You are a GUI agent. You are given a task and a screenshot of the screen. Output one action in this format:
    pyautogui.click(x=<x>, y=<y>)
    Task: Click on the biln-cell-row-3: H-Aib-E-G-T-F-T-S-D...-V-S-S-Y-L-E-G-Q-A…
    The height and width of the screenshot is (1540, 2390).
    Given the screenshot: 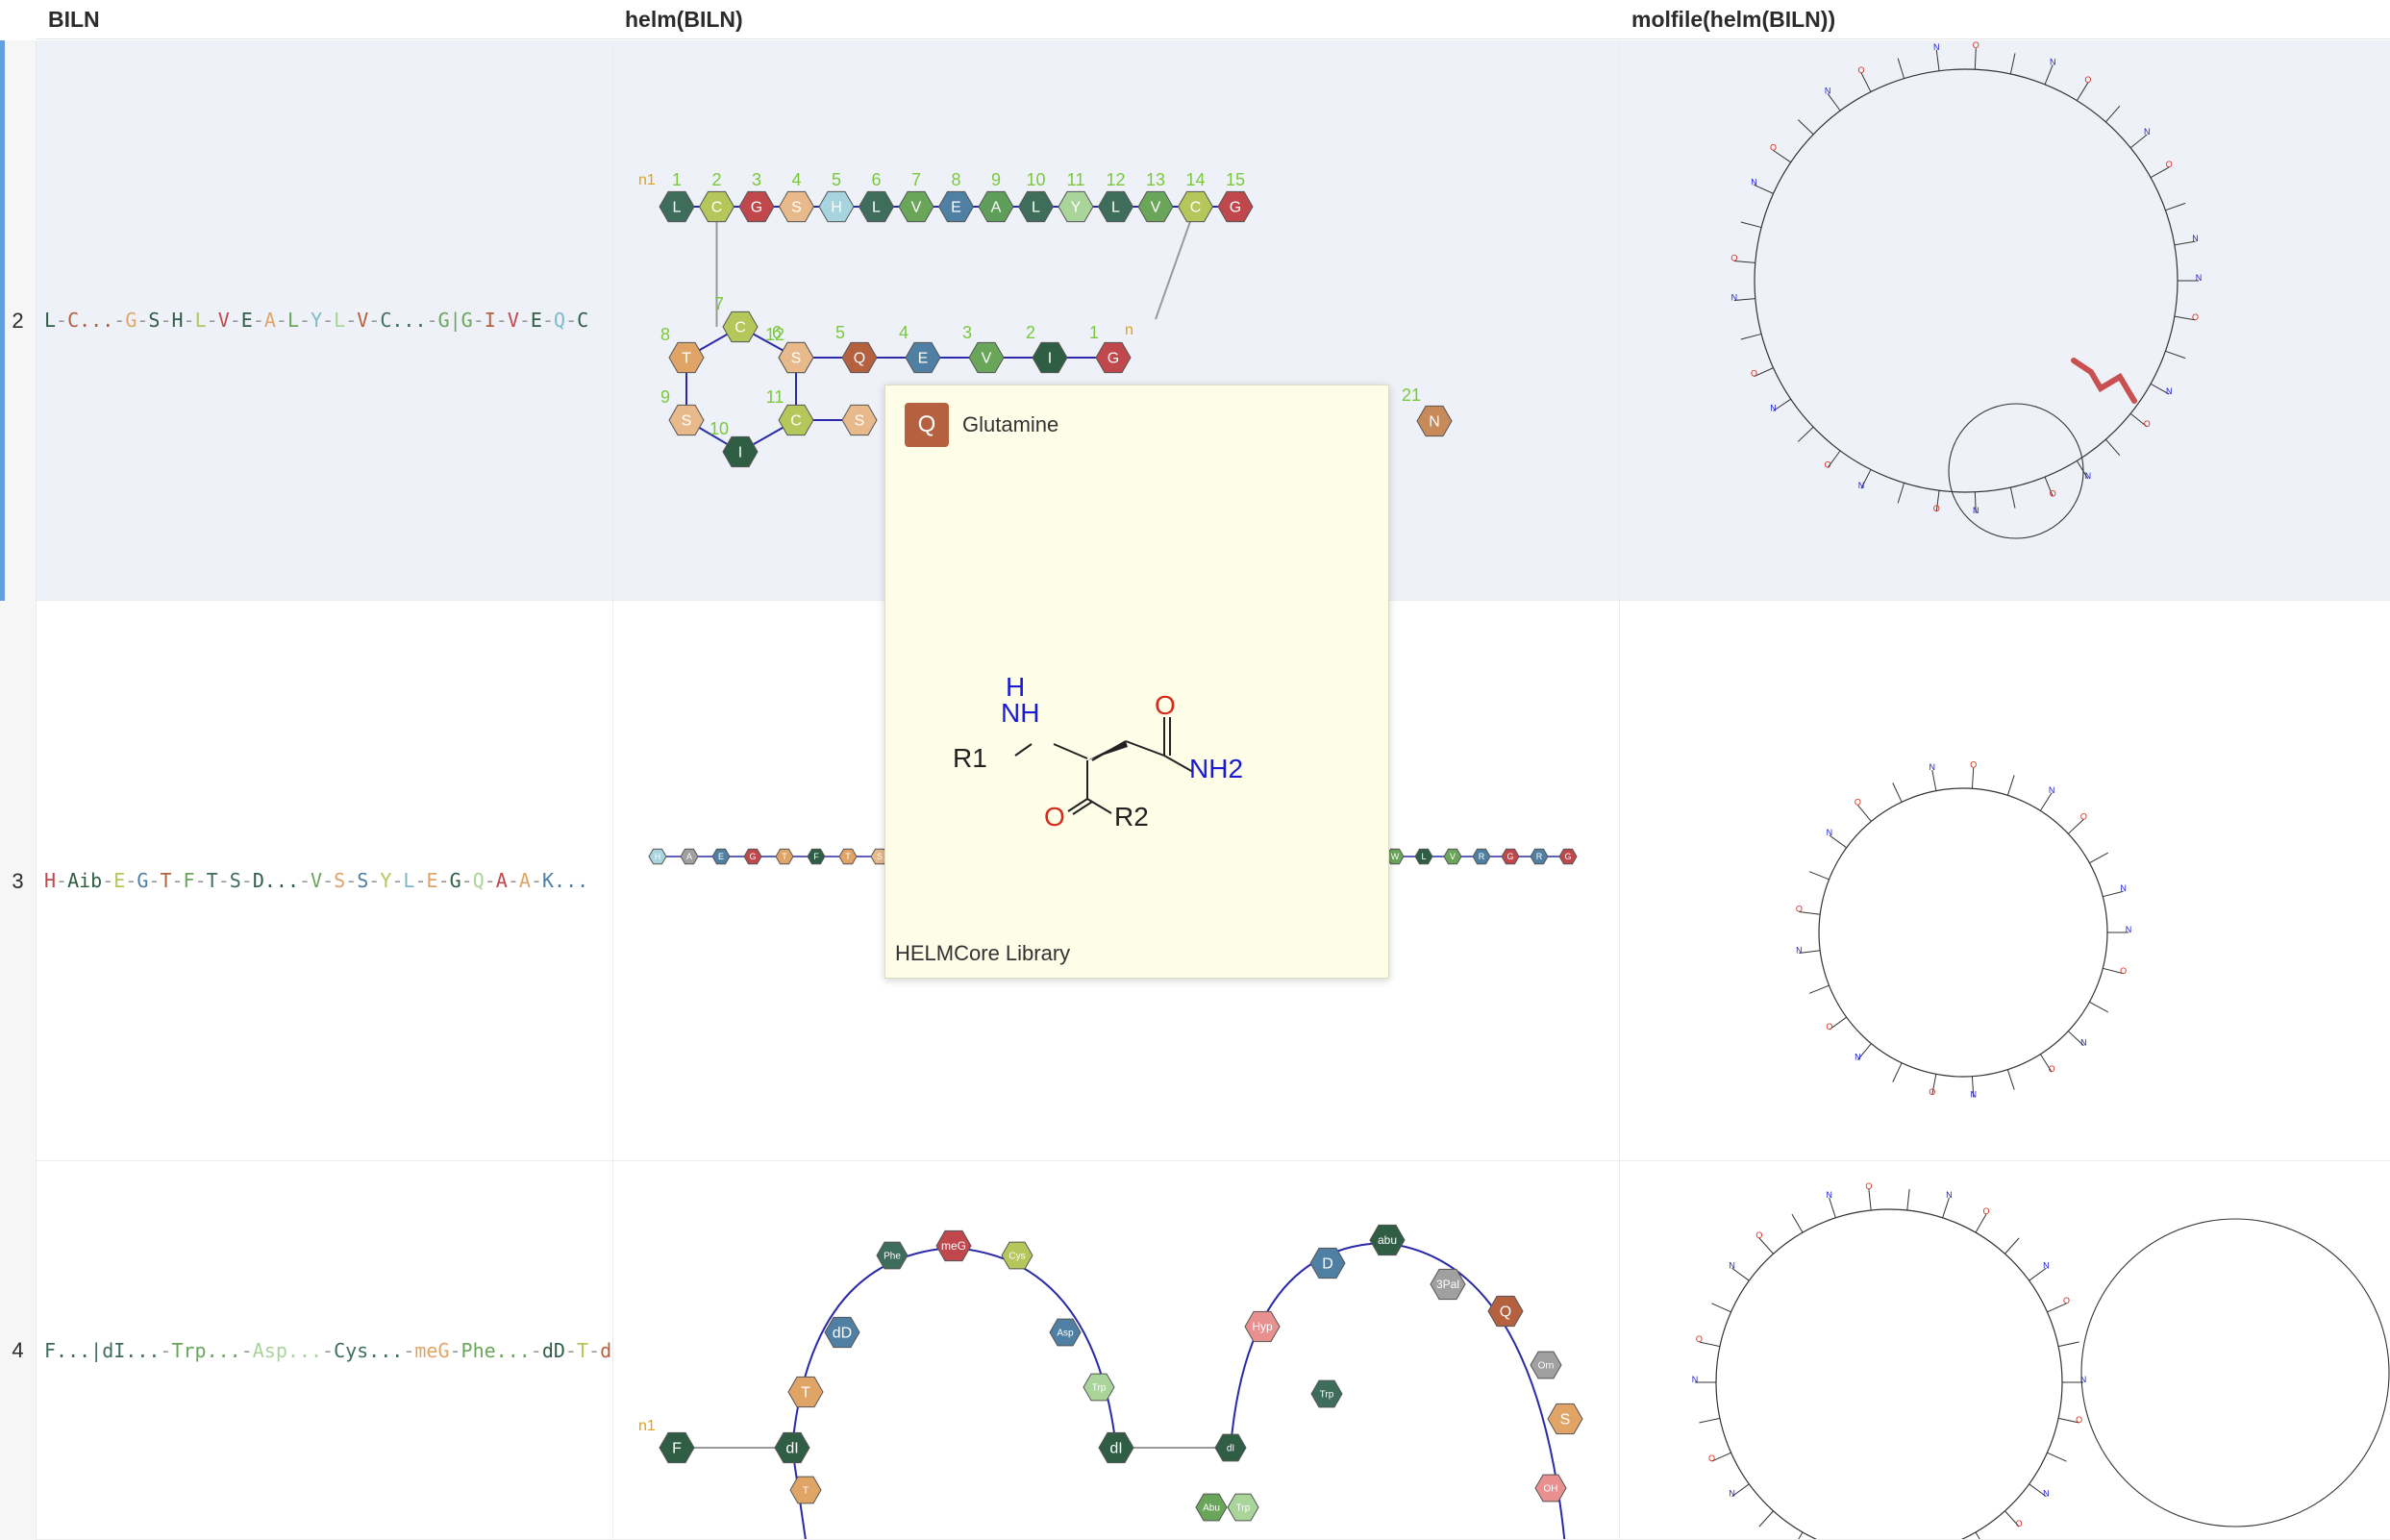 What is the action you would take?
    pyautogui.click(x=325, y=881)
    